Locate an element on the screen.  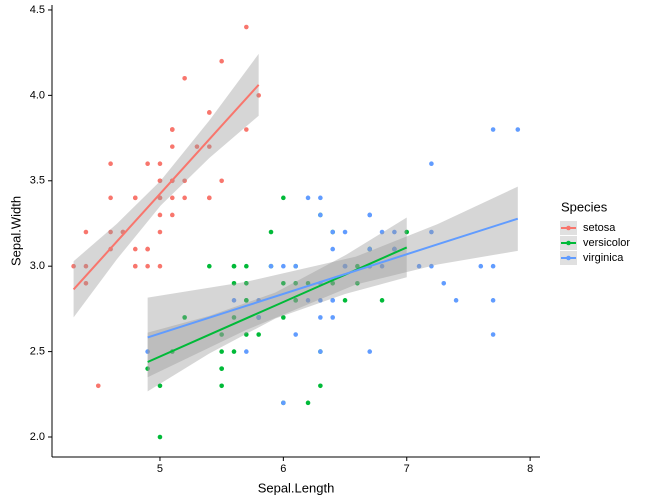
legend-label: virginica is located at coordinates (603, 258).